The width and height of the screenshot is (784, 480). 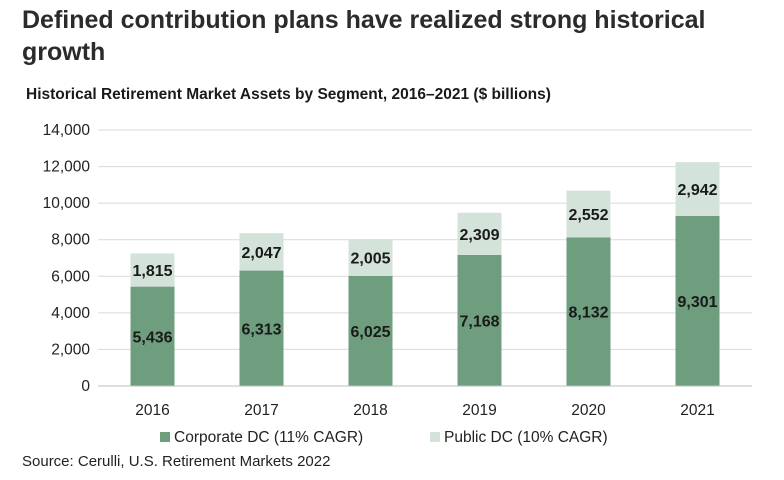 What do you see at coordinates (67, 167) in the screenshot?
I see `y-tick-label: 12,000` at bounding box center [67, 167].